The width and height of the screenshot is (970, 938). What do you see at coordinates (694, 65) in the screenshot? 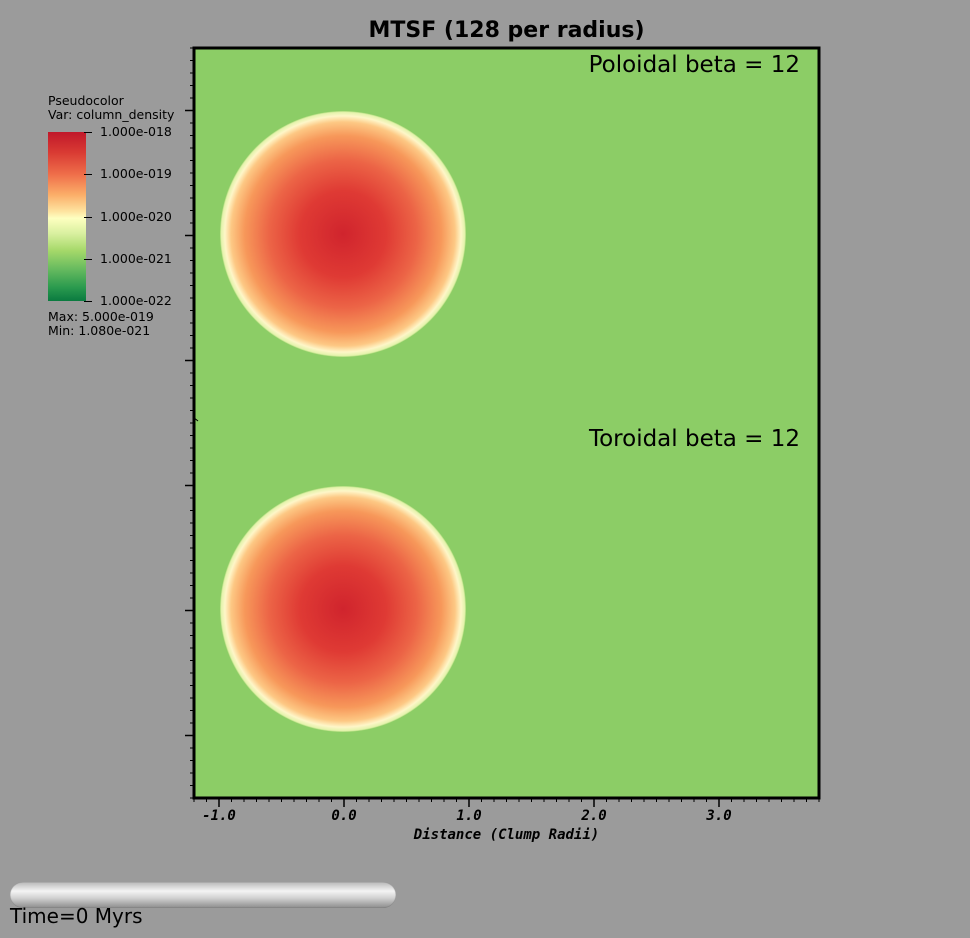
I see `panel-label-poloidal: Poloidal beta = 12` at bounding box center [694, 65].